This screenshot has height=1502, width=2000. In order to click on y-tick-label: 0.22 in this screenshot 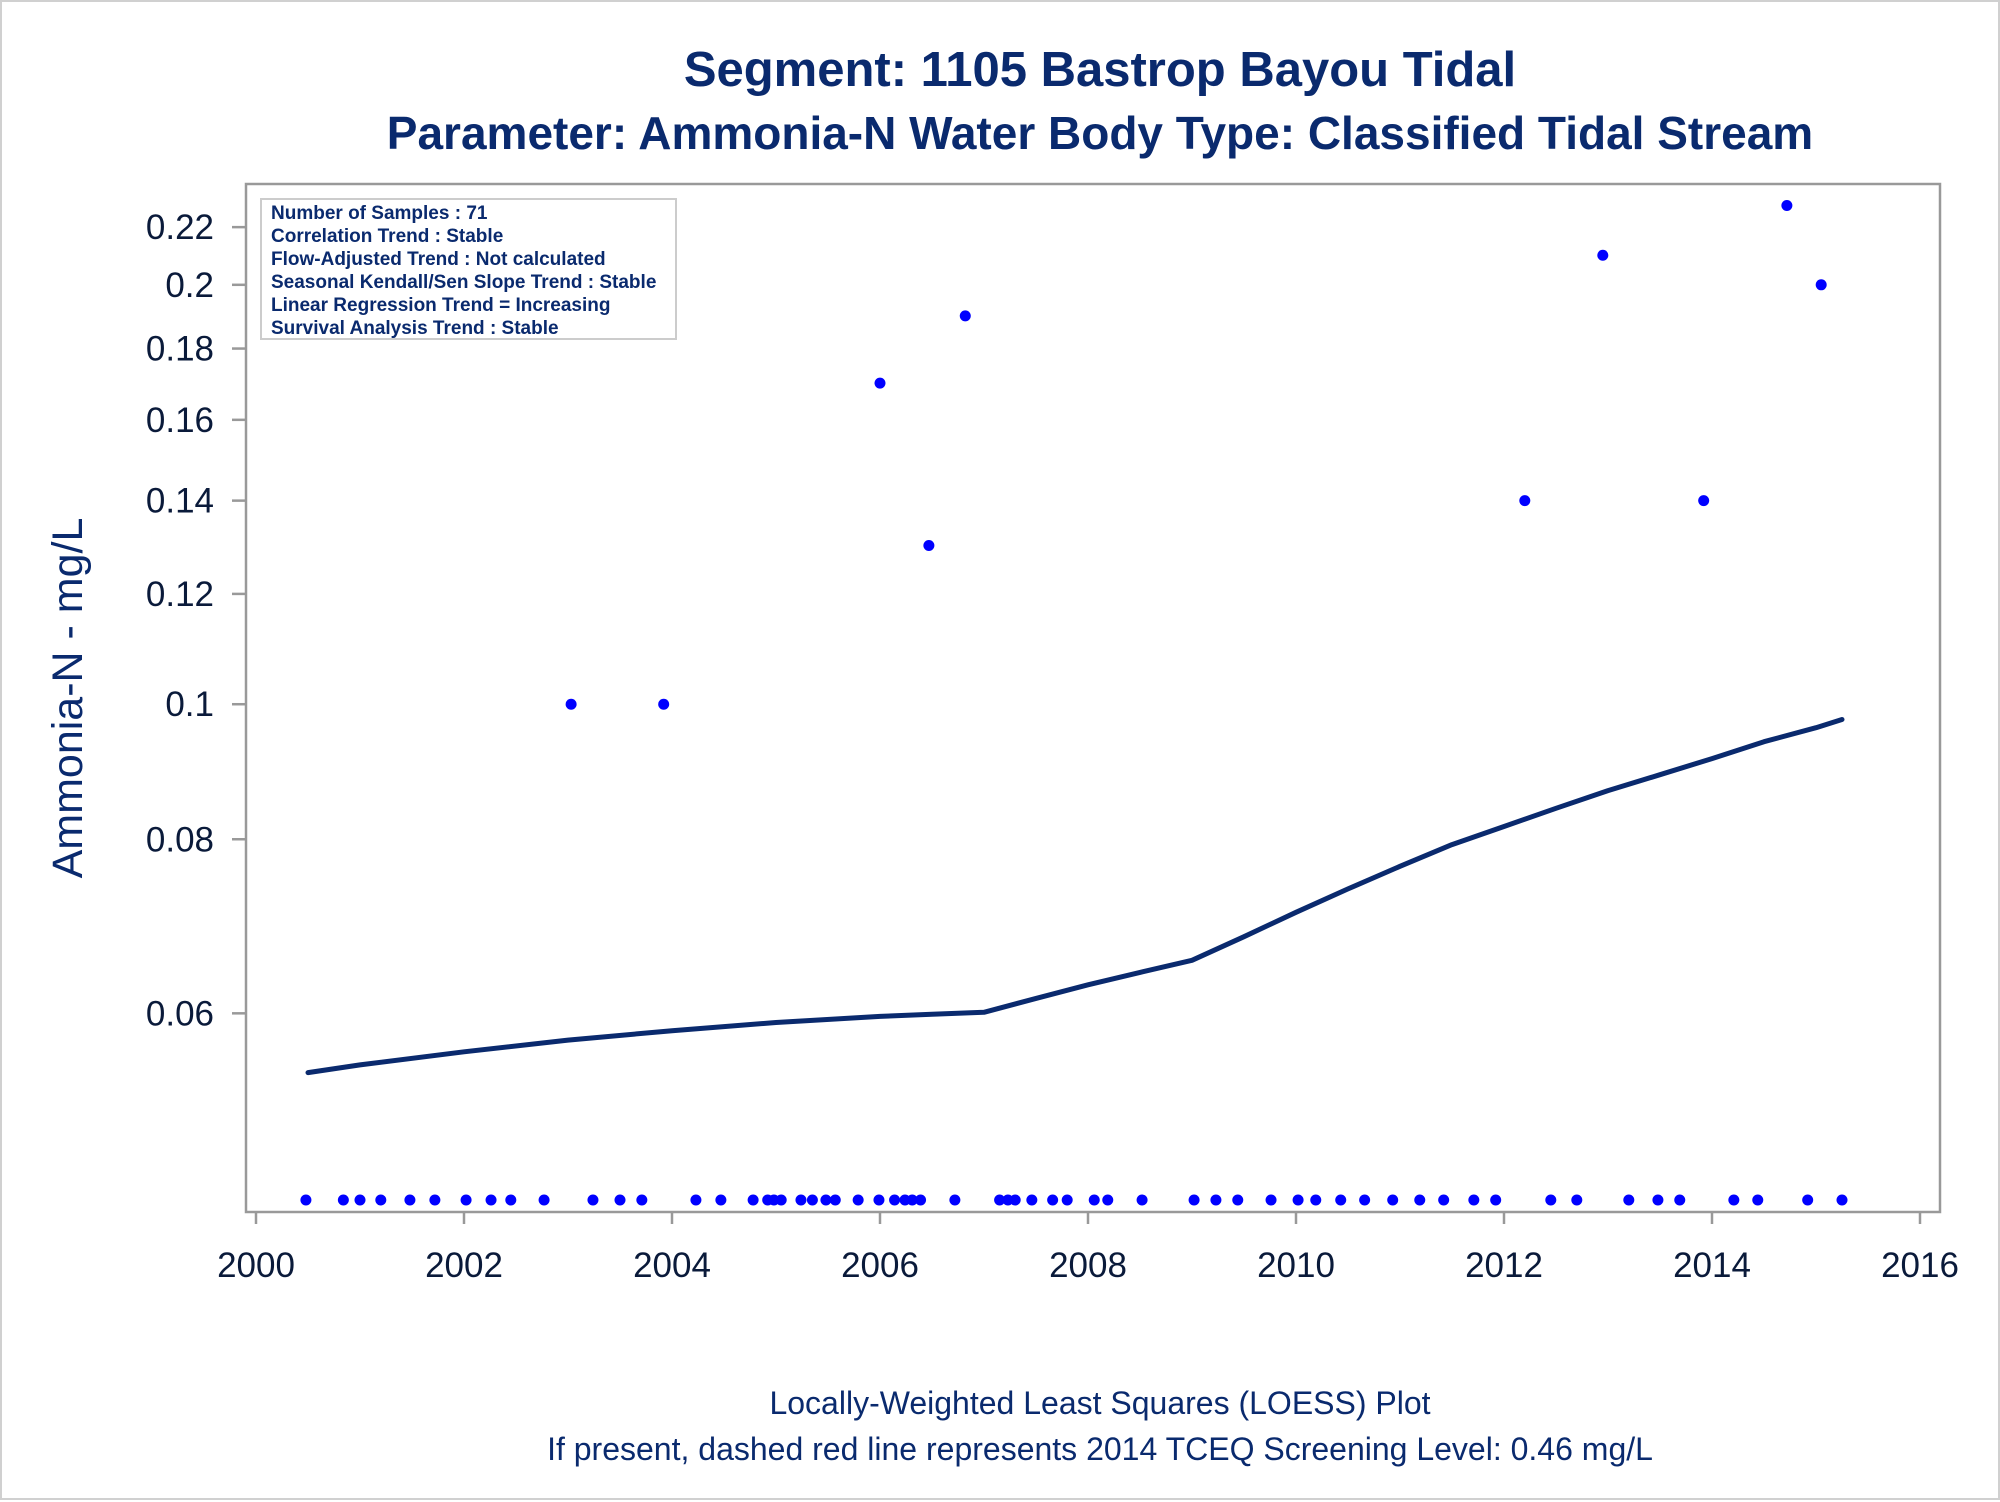, I will do `click(180, 227)`.